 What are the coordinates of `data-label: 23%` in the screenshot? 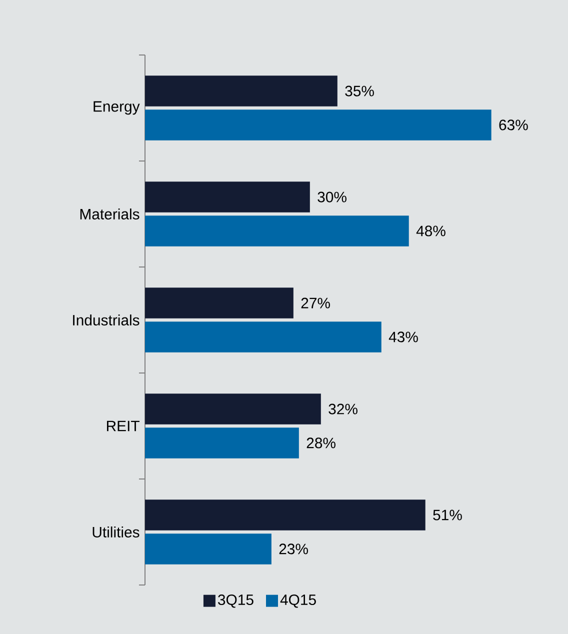 It's located at (293, 549).